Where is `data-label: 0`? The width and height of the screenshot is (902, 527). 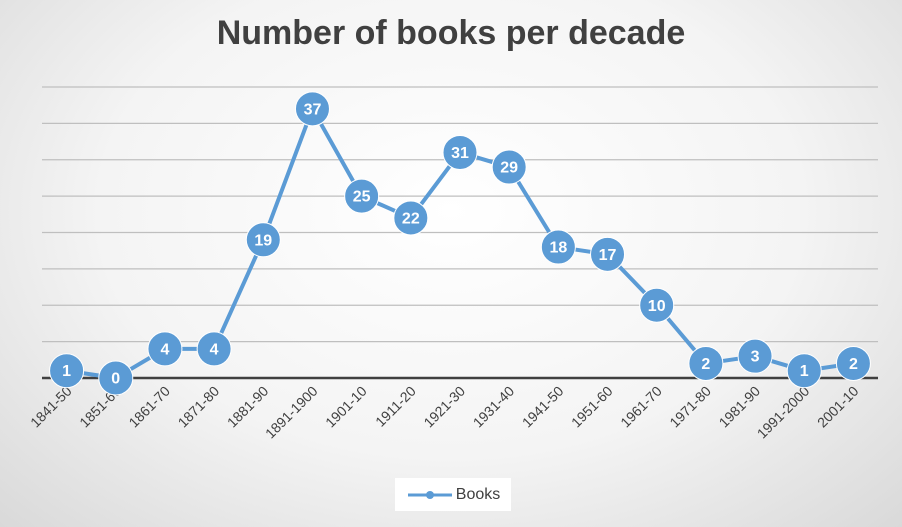 data-label: 0 is located at coordinates (115, 379).